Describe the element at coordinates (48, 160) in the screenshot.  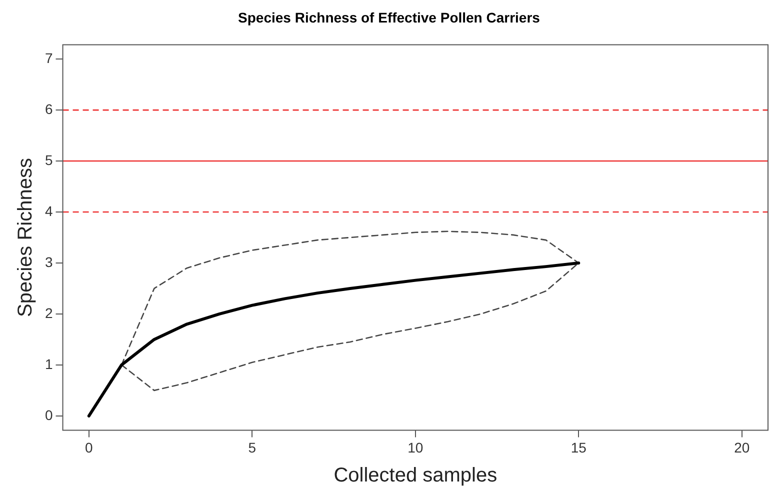
I see `y-tick-label: 5` at that location.